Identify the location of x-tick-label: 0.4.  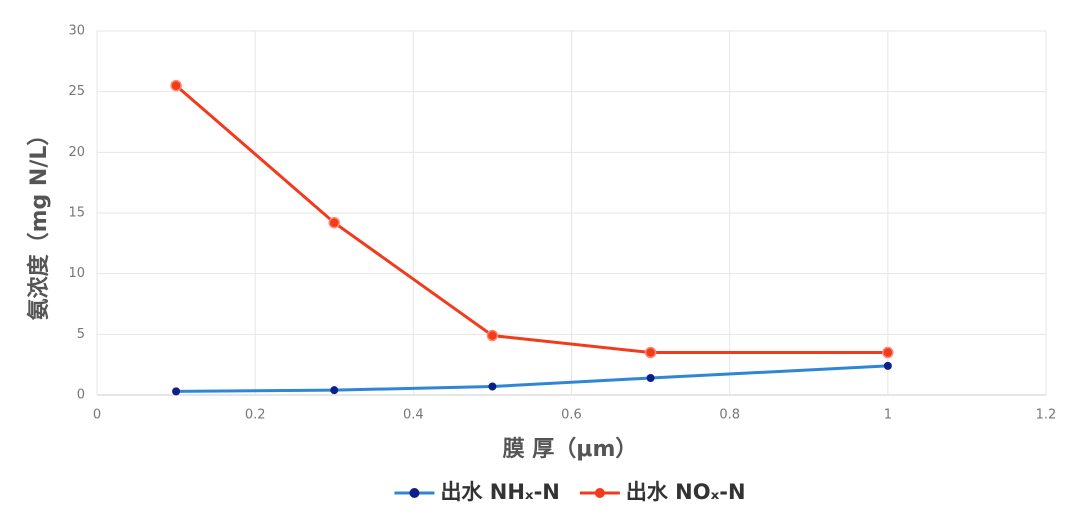
(413, 415).